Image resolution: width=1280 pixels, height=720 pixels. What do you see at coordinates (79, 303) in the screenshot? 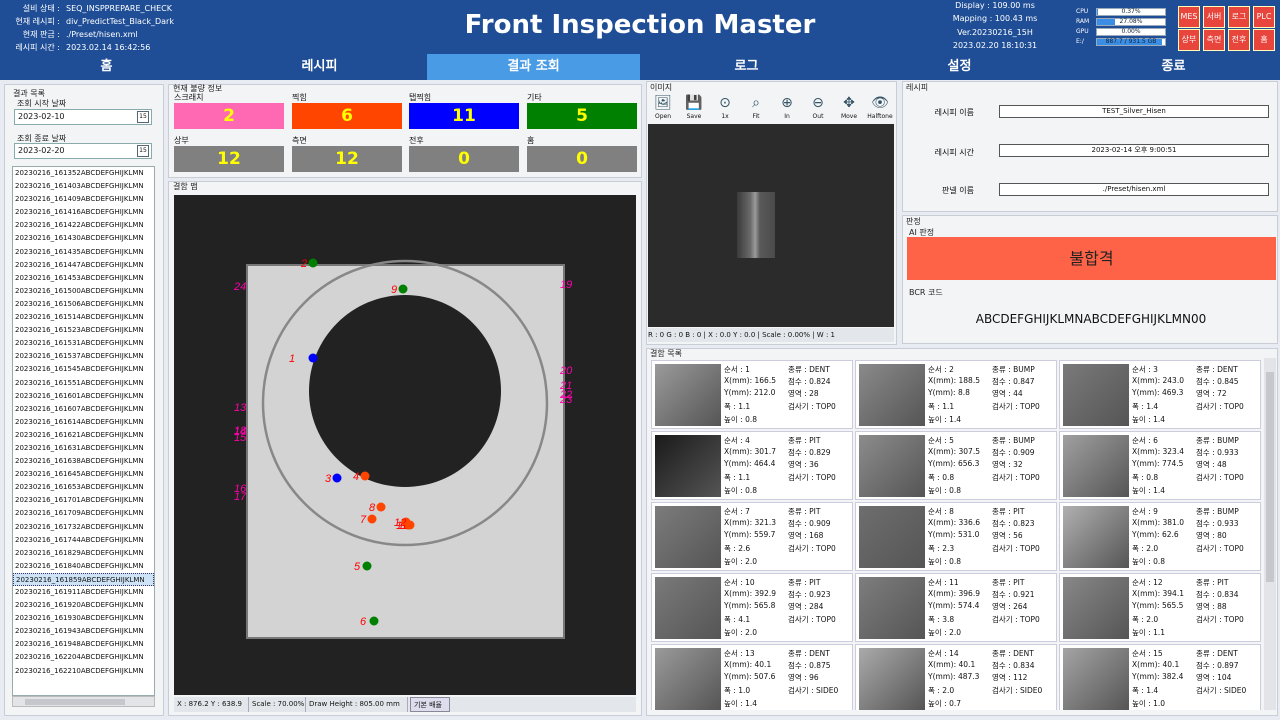
I see `list-item: 20230216_161506ABCDEFGHIJKLMN` at bounding box center [79, 303].